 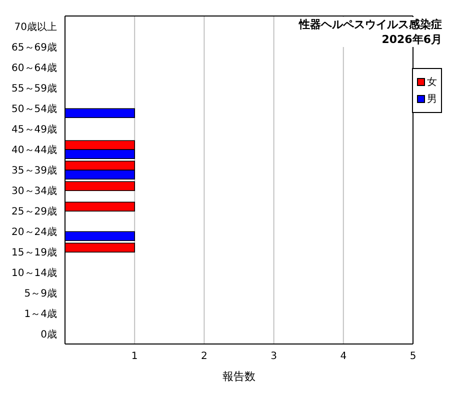 I want to click on y-tick-label: 35～39歳, so click(x=34, y=170).